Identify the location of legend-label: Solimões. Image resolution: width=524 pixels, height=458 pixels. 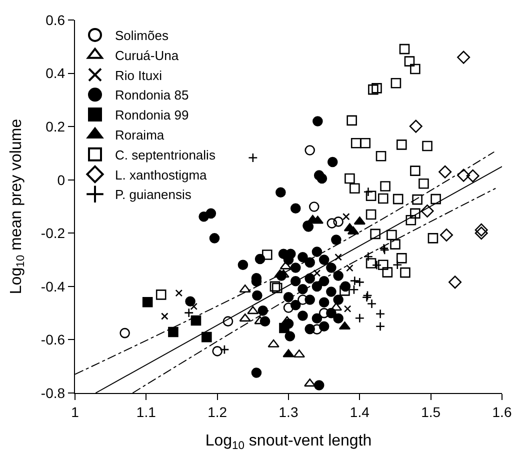
(142, 36).